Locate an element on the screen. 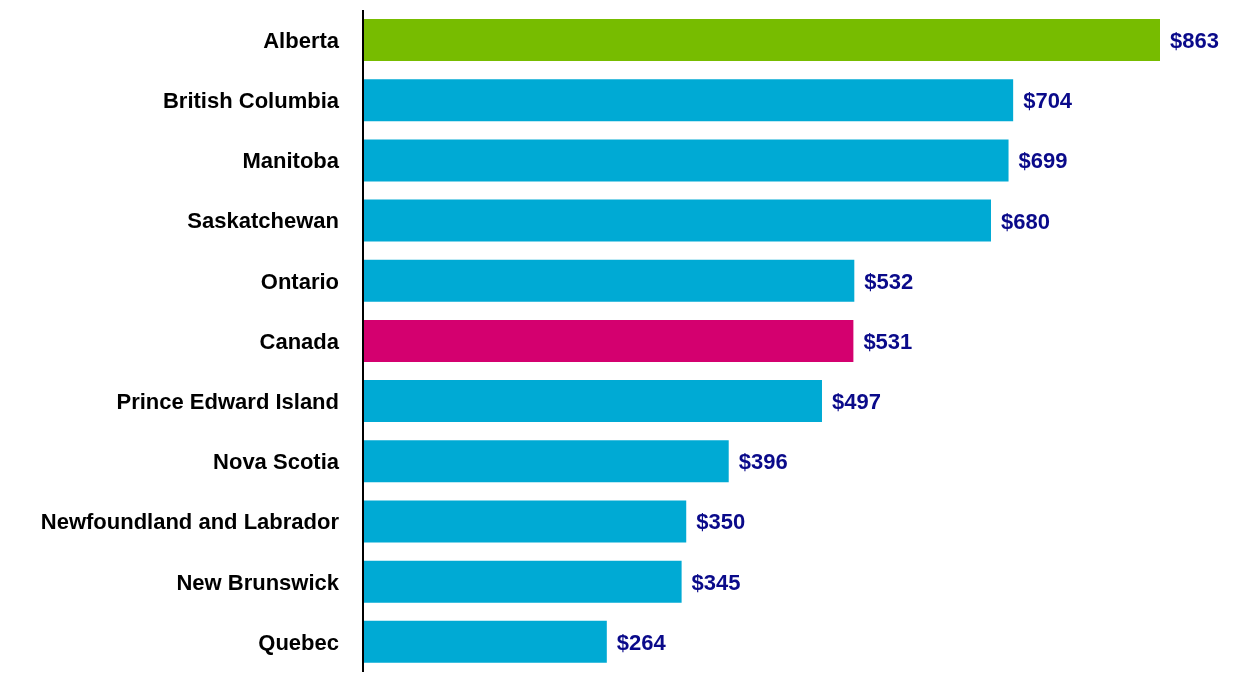 The width and height of the screenshot is (1238, 680). y-tick-label: Alberta is located at coordinates (301, 40).